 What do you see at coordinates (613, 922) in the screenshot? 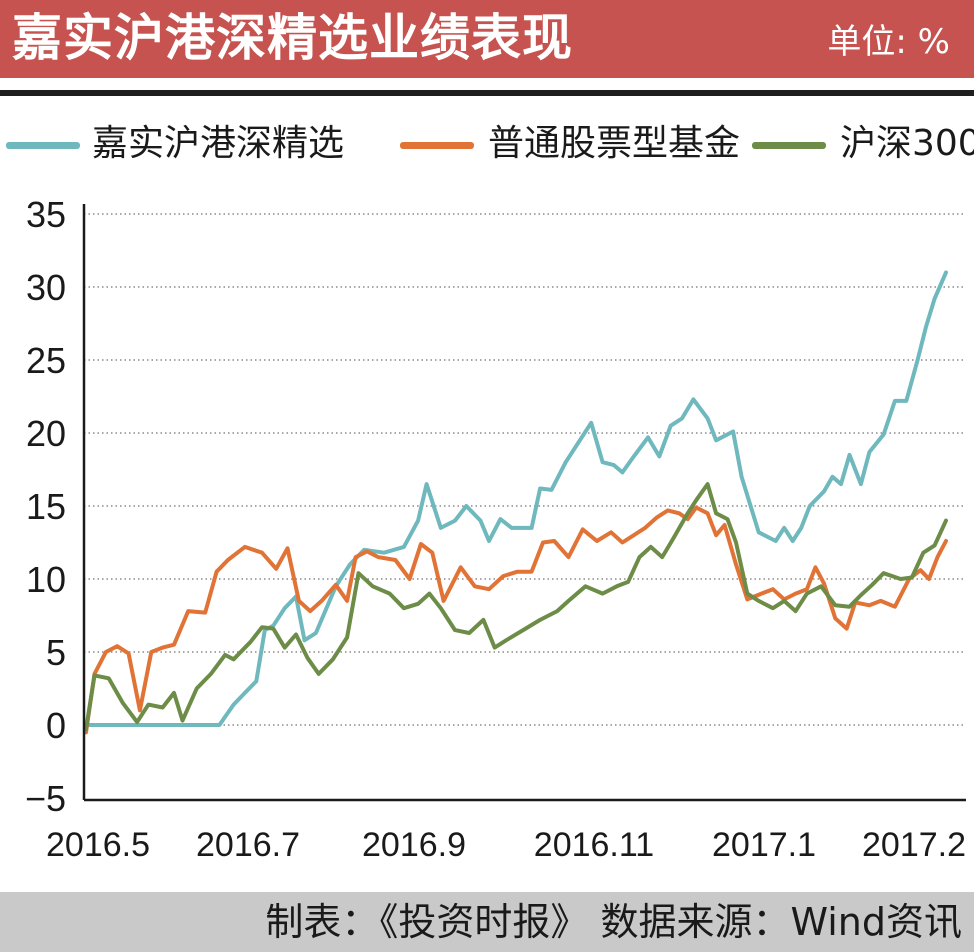
I see `source-note: 制表：《投资时报》 数据来源：Wind资讯` at bounding box center [613, 922].